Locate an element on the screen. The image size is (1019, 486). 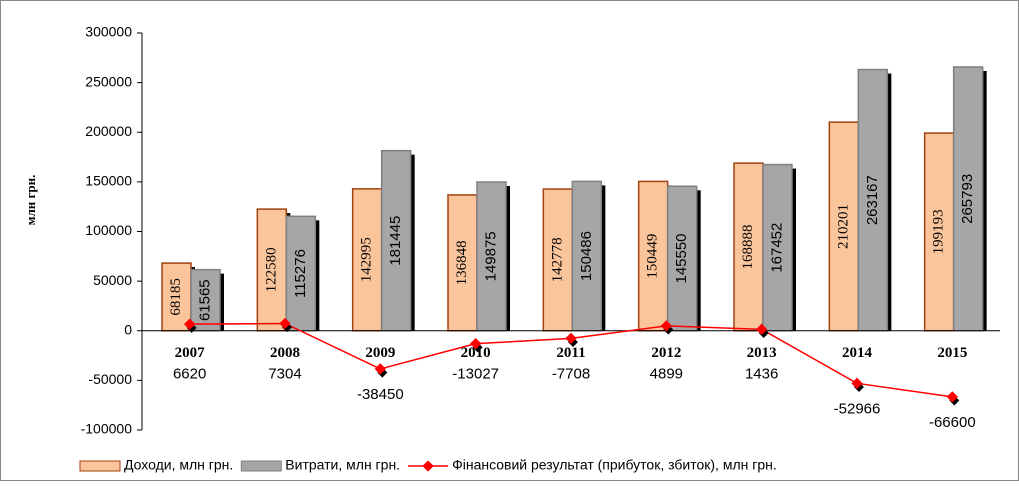
bar-value-label: 142995 is located at coordinates (367, 259).